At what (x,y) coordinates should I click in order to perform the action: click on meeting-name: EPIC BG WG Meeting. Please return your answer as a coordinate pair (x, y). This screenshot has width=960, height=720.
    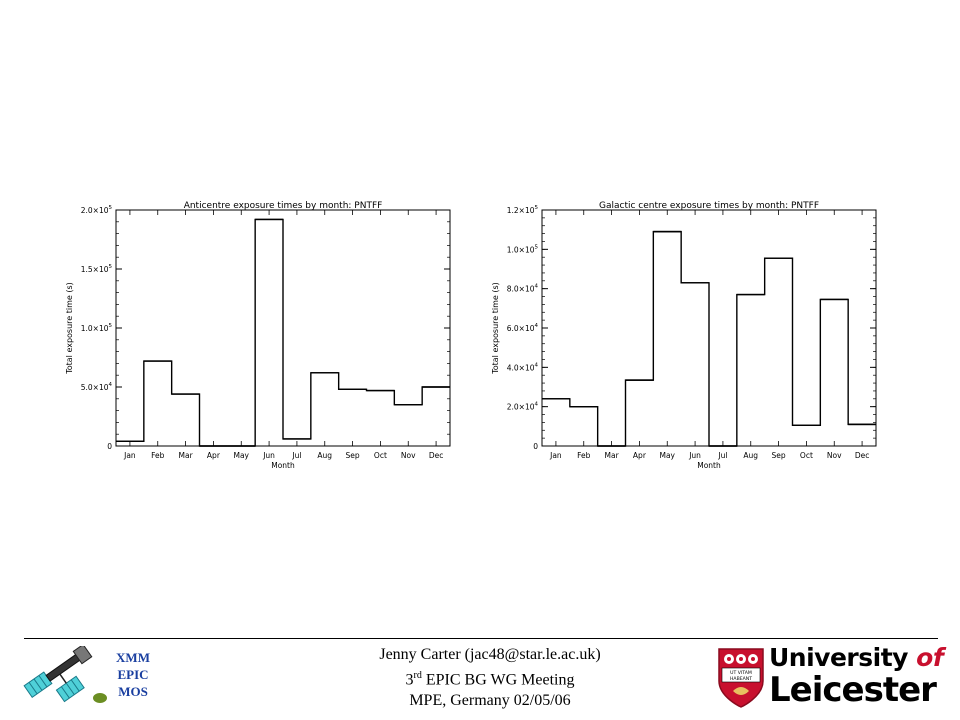
    Looking at the image, I should click on (498, 680).